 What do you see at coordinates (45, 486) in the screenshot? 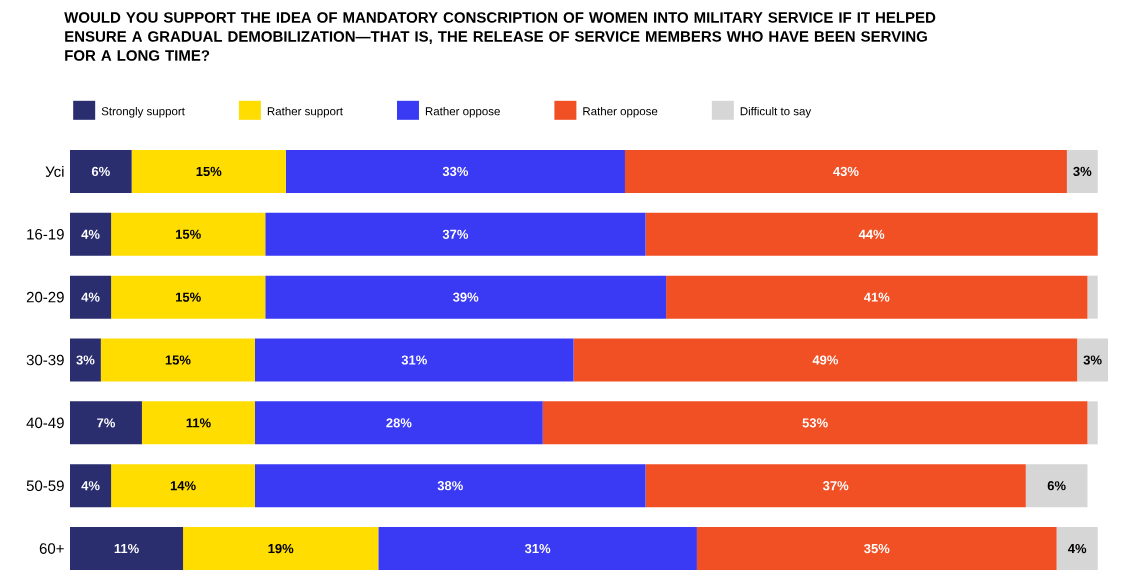
I see `y-tick-label: 50-59` at bounding box center [45, 486].